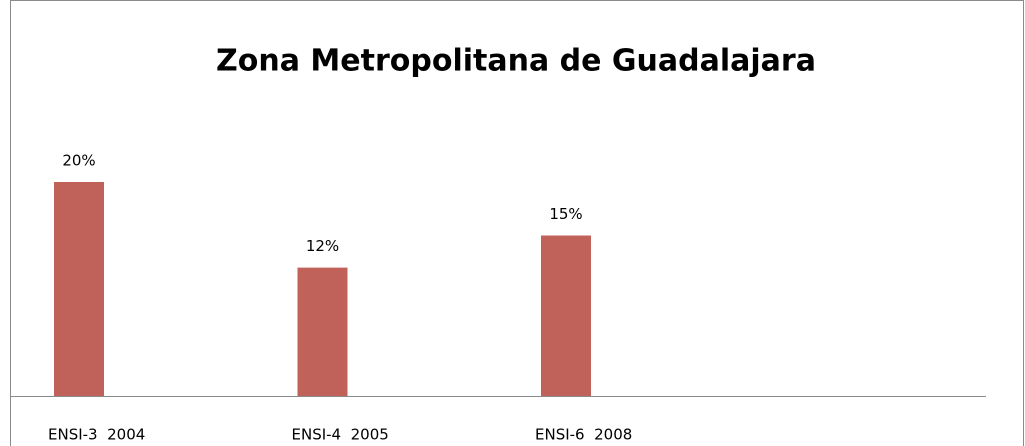 The width and height of the screenshot is (1025, 446). Describe the element at coordinates (340, 435) in the screenshot. I see `x-tick-label: ENSI-4 2005` at that location.